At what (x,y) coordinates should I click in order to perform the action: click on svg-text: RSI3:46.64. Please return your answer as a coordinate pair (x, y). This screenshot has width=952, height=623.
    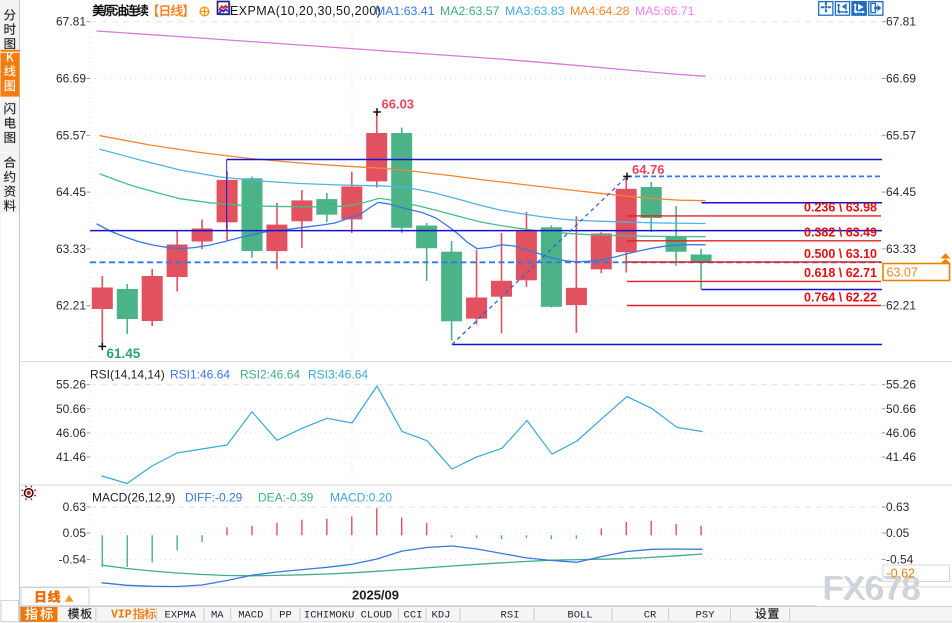
    Looking at the image, I should click on (338, 375).